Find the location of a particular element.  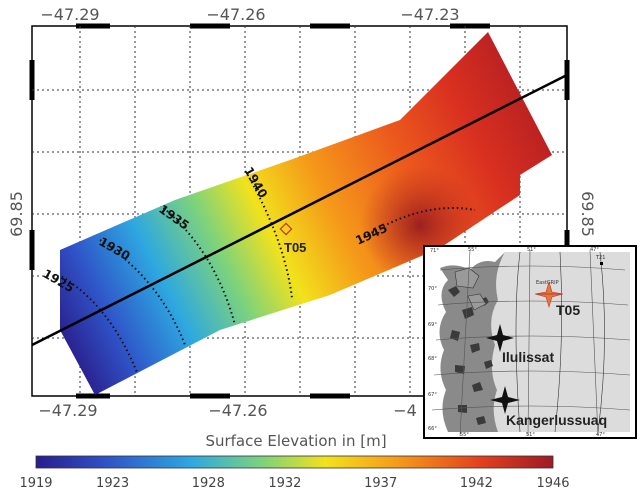

coast-texture is located at coordinates (470, 355).